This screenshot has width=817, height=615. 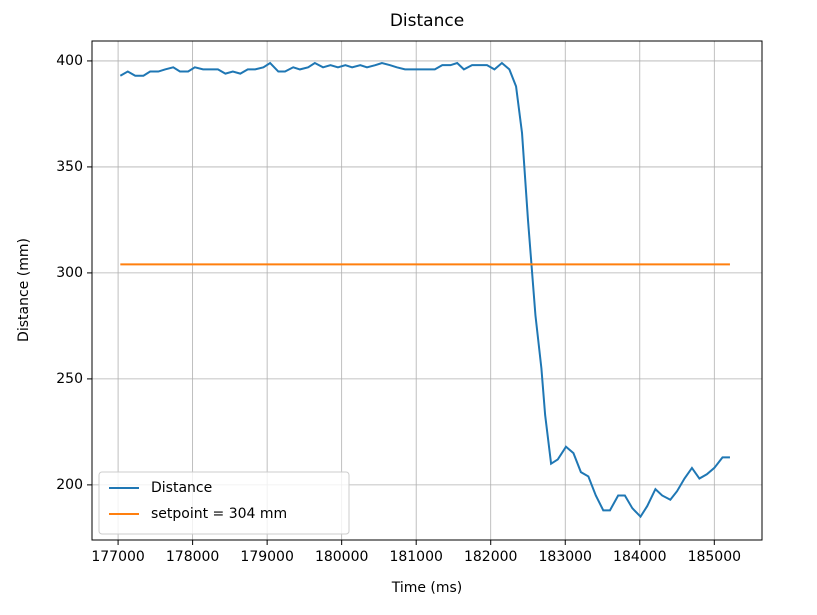 What do you see at coordinates (639, 557) in the screenshot?
I see `x-tick-label: 184000` at bounding box center [639, 557].